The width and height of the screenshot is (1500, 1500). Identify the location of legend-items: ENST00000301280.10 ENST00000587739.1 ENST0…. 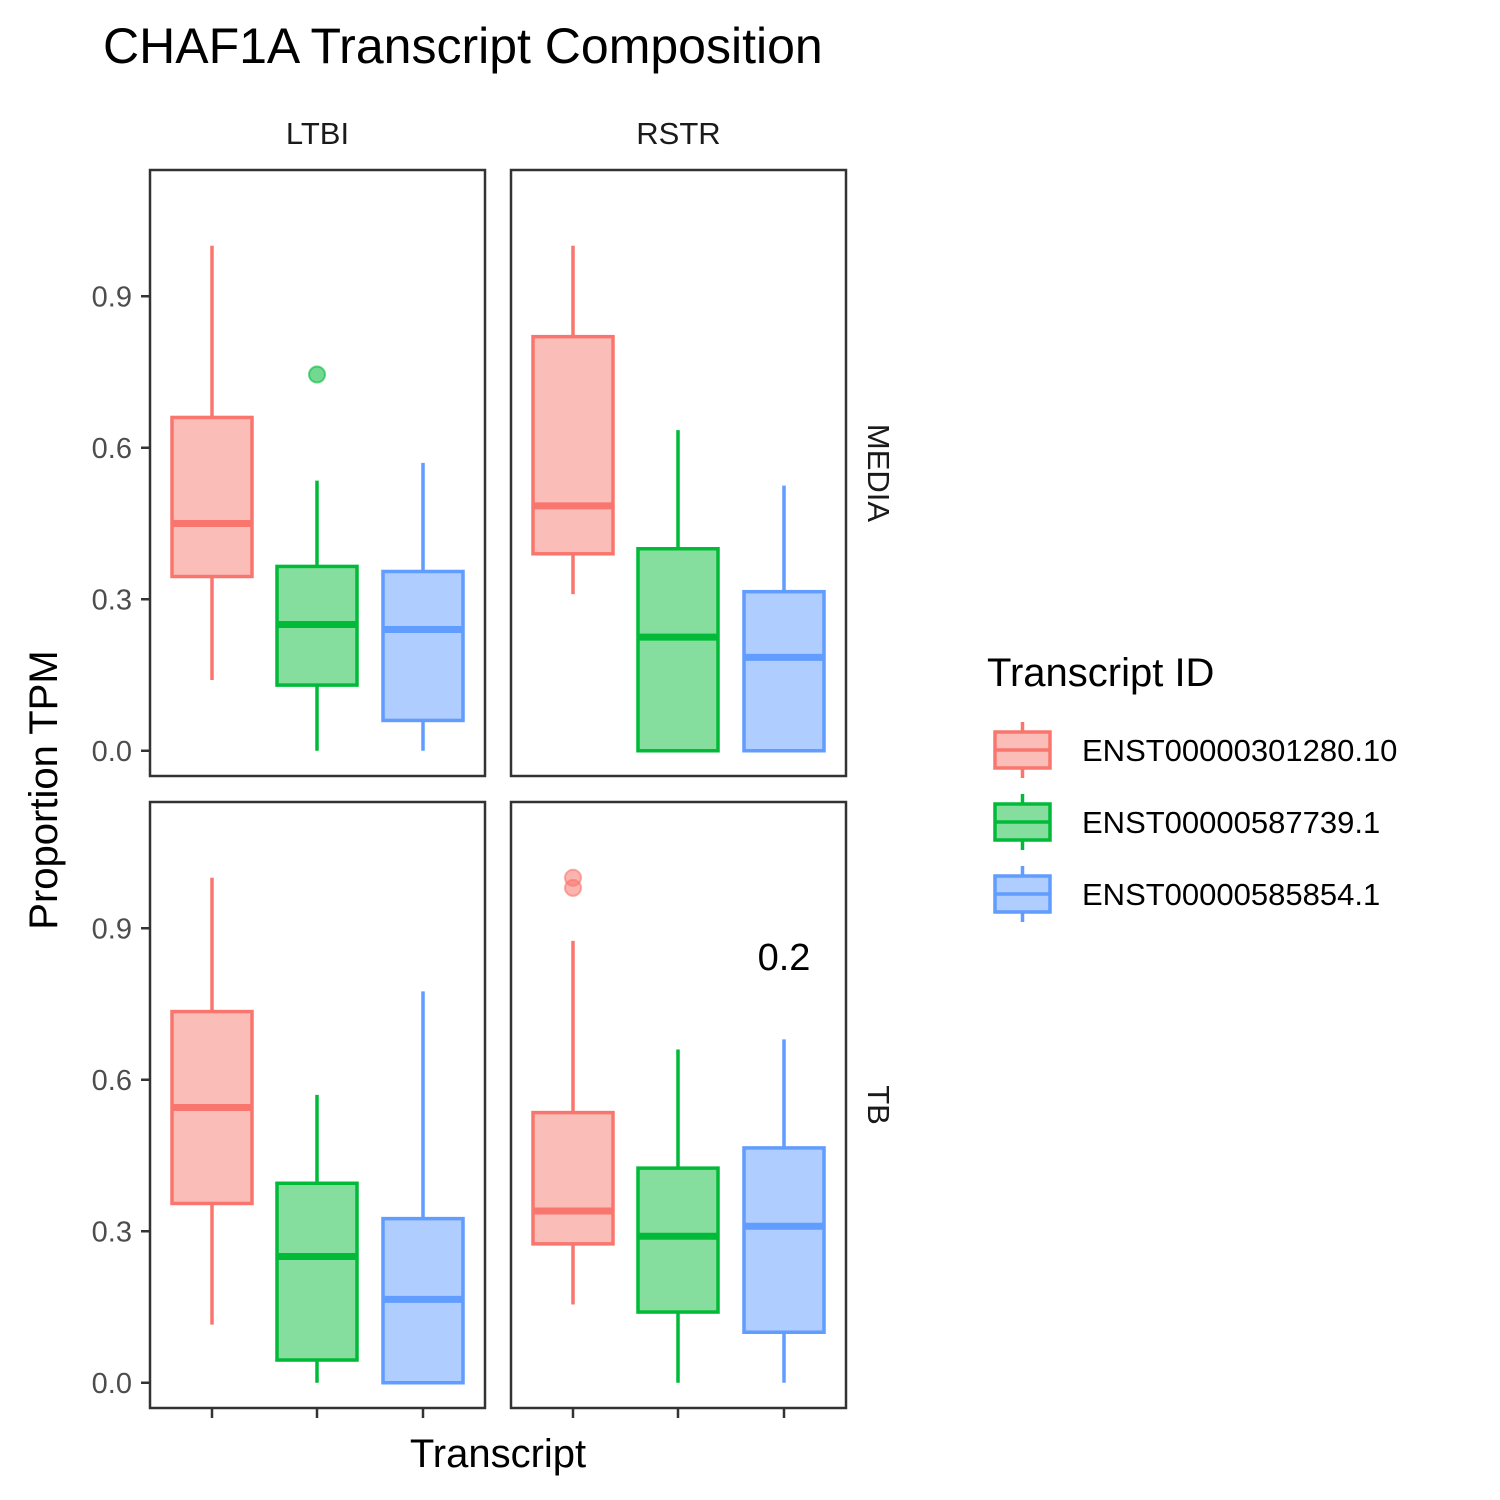
(1195, 822).